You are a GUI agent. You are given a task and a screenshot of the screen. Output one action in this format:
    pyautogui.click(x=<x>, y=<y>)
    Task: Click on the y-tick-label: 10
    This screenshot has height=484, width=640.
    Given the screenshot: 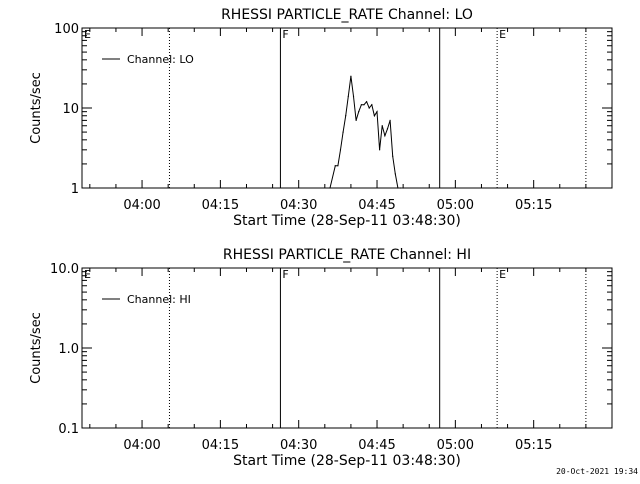 What is the action you would take?
    pyautogui.click(x=70, y=109)
    